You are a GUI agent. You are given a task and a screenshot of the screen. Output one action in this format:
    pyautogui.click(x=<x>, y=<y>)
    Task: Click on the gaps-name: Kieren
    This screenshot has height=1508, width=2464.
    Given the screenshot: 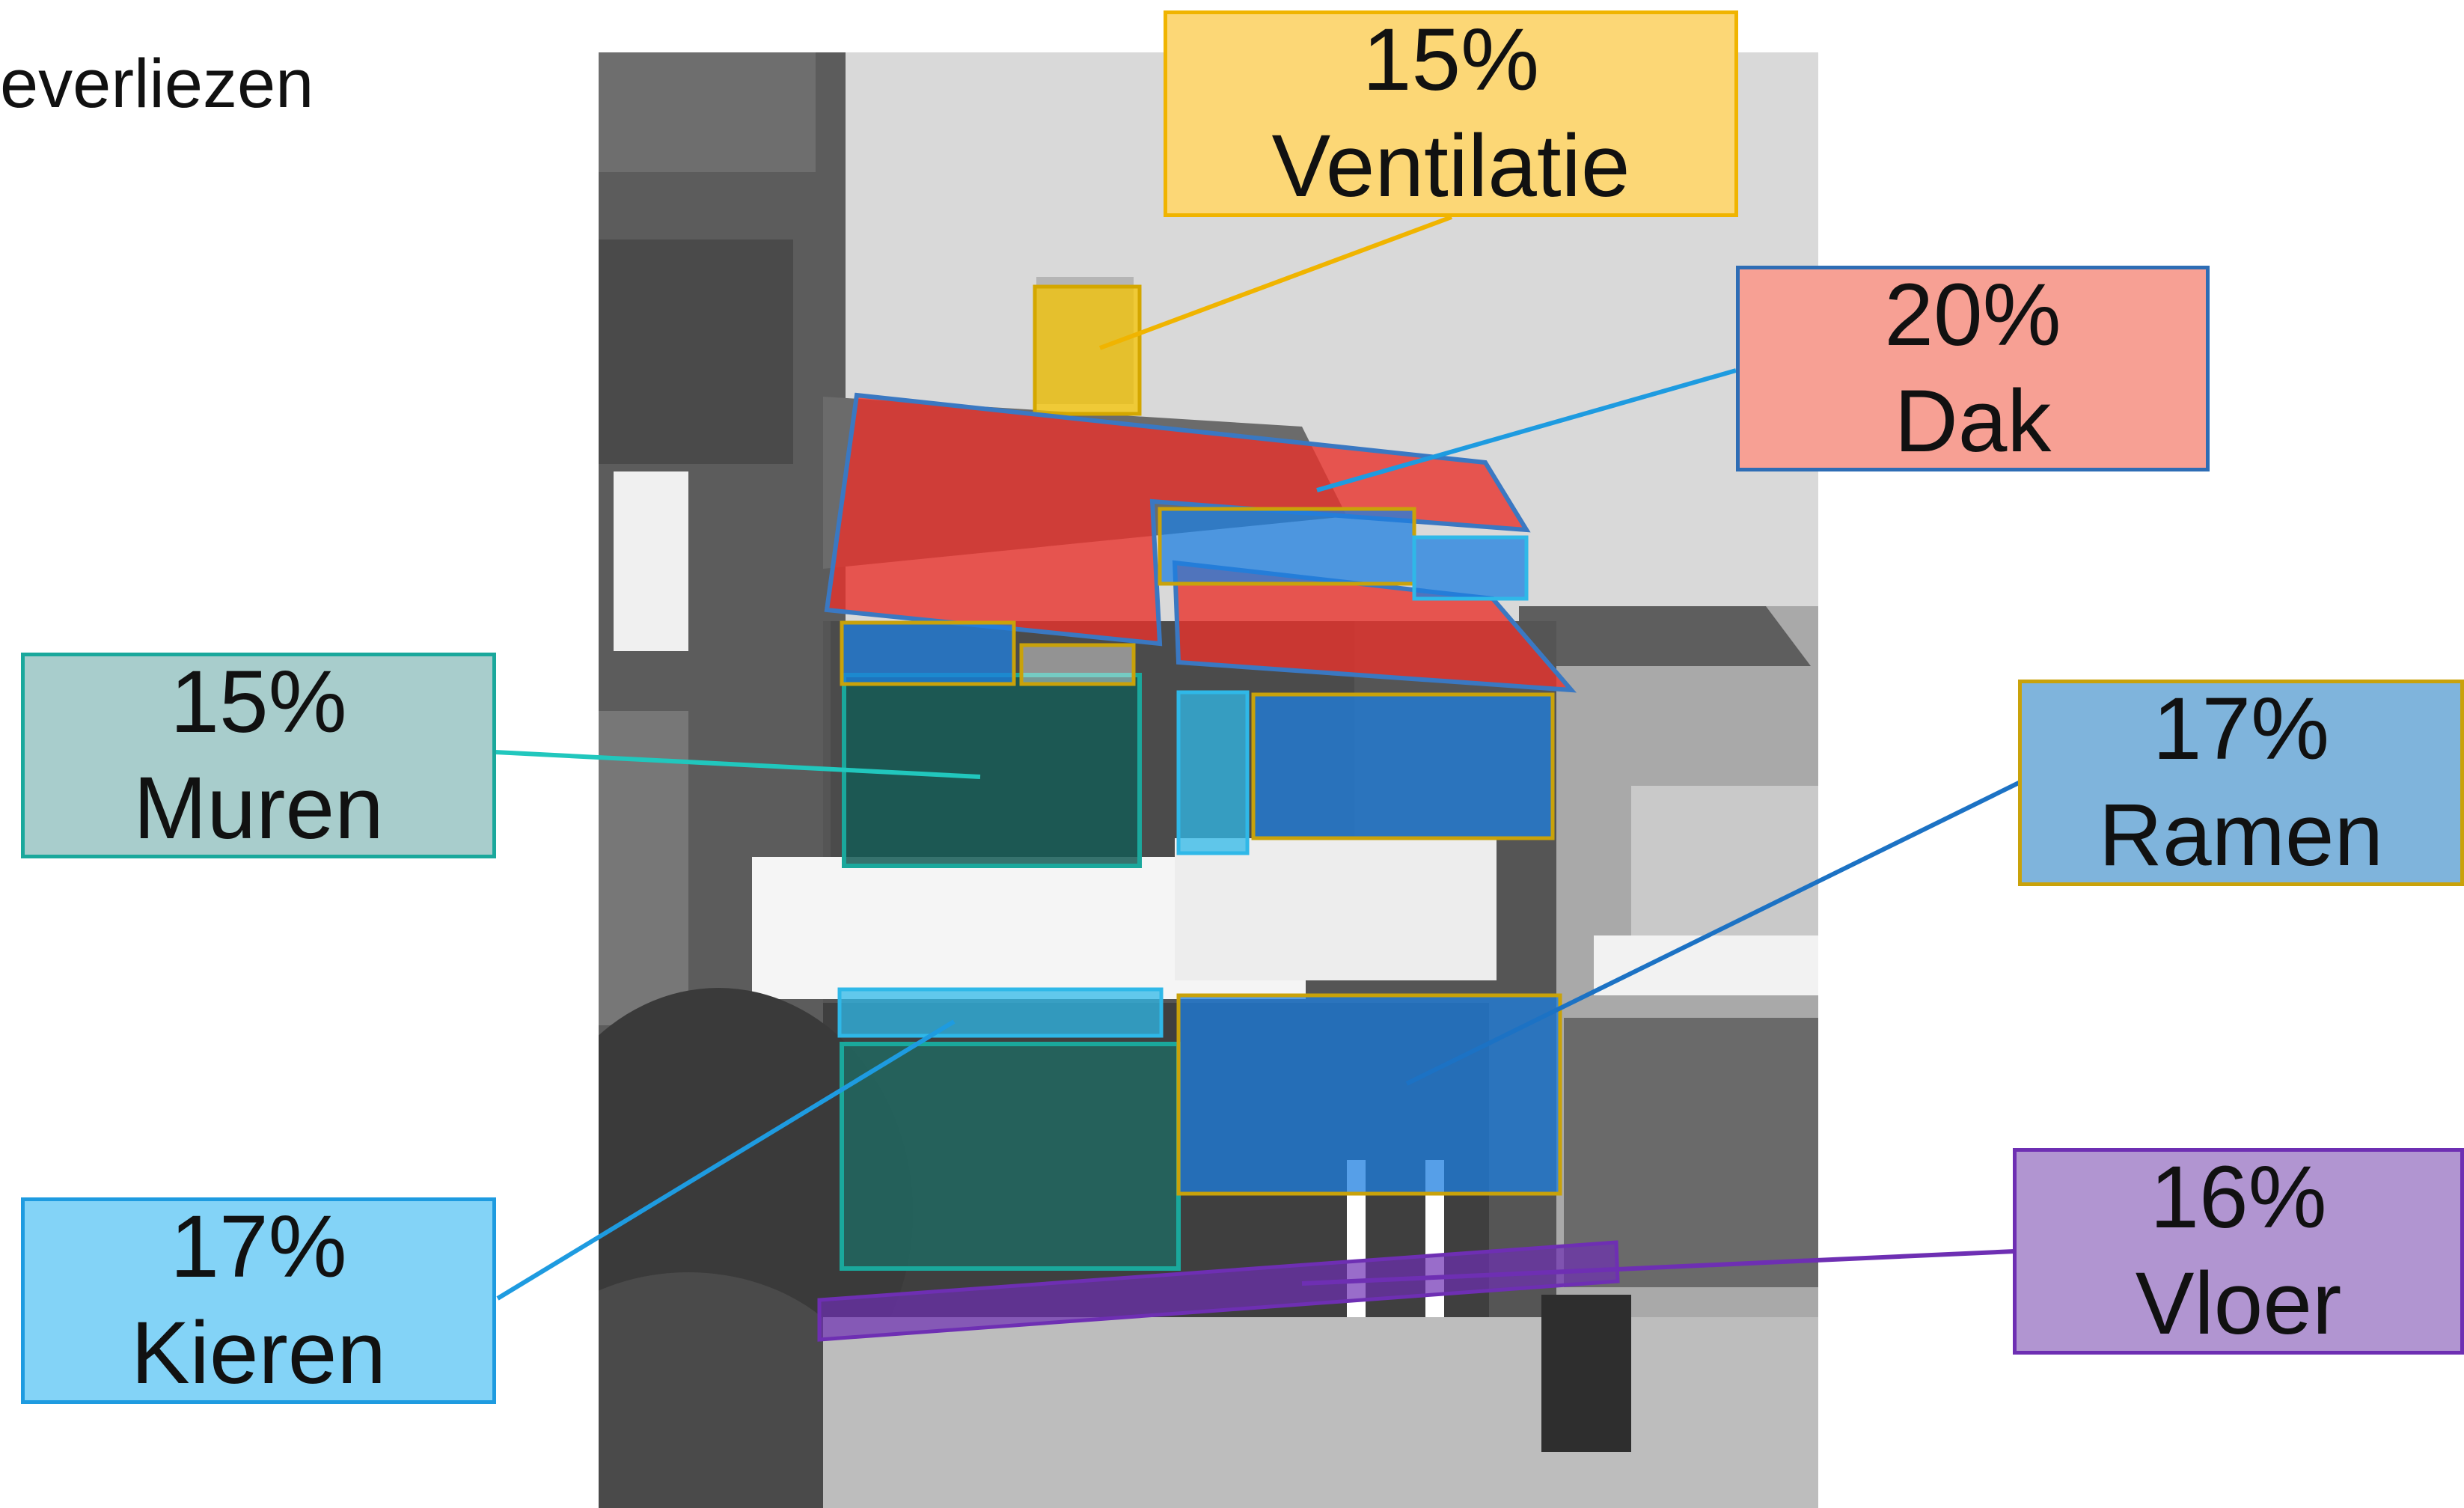 What is the action you would take?
    pyautogui.click(x=258, y=1353)
    